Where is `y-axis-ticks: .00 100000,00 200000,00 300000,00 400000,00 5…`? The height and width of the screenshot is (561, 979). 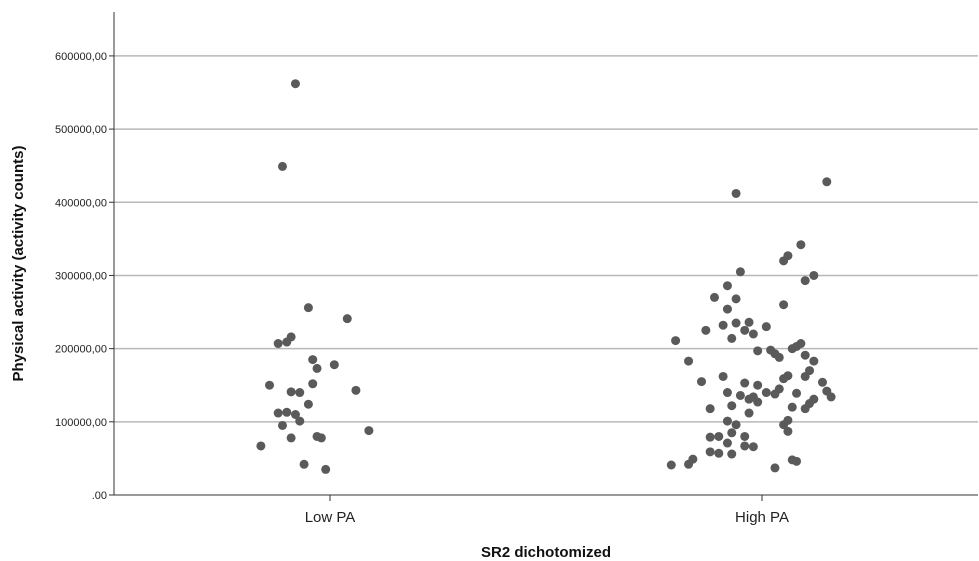 y-axis-ticks: .00 100000,00 200000,00 300000,00 400000,00 5… is located at coordinates (84, 276).